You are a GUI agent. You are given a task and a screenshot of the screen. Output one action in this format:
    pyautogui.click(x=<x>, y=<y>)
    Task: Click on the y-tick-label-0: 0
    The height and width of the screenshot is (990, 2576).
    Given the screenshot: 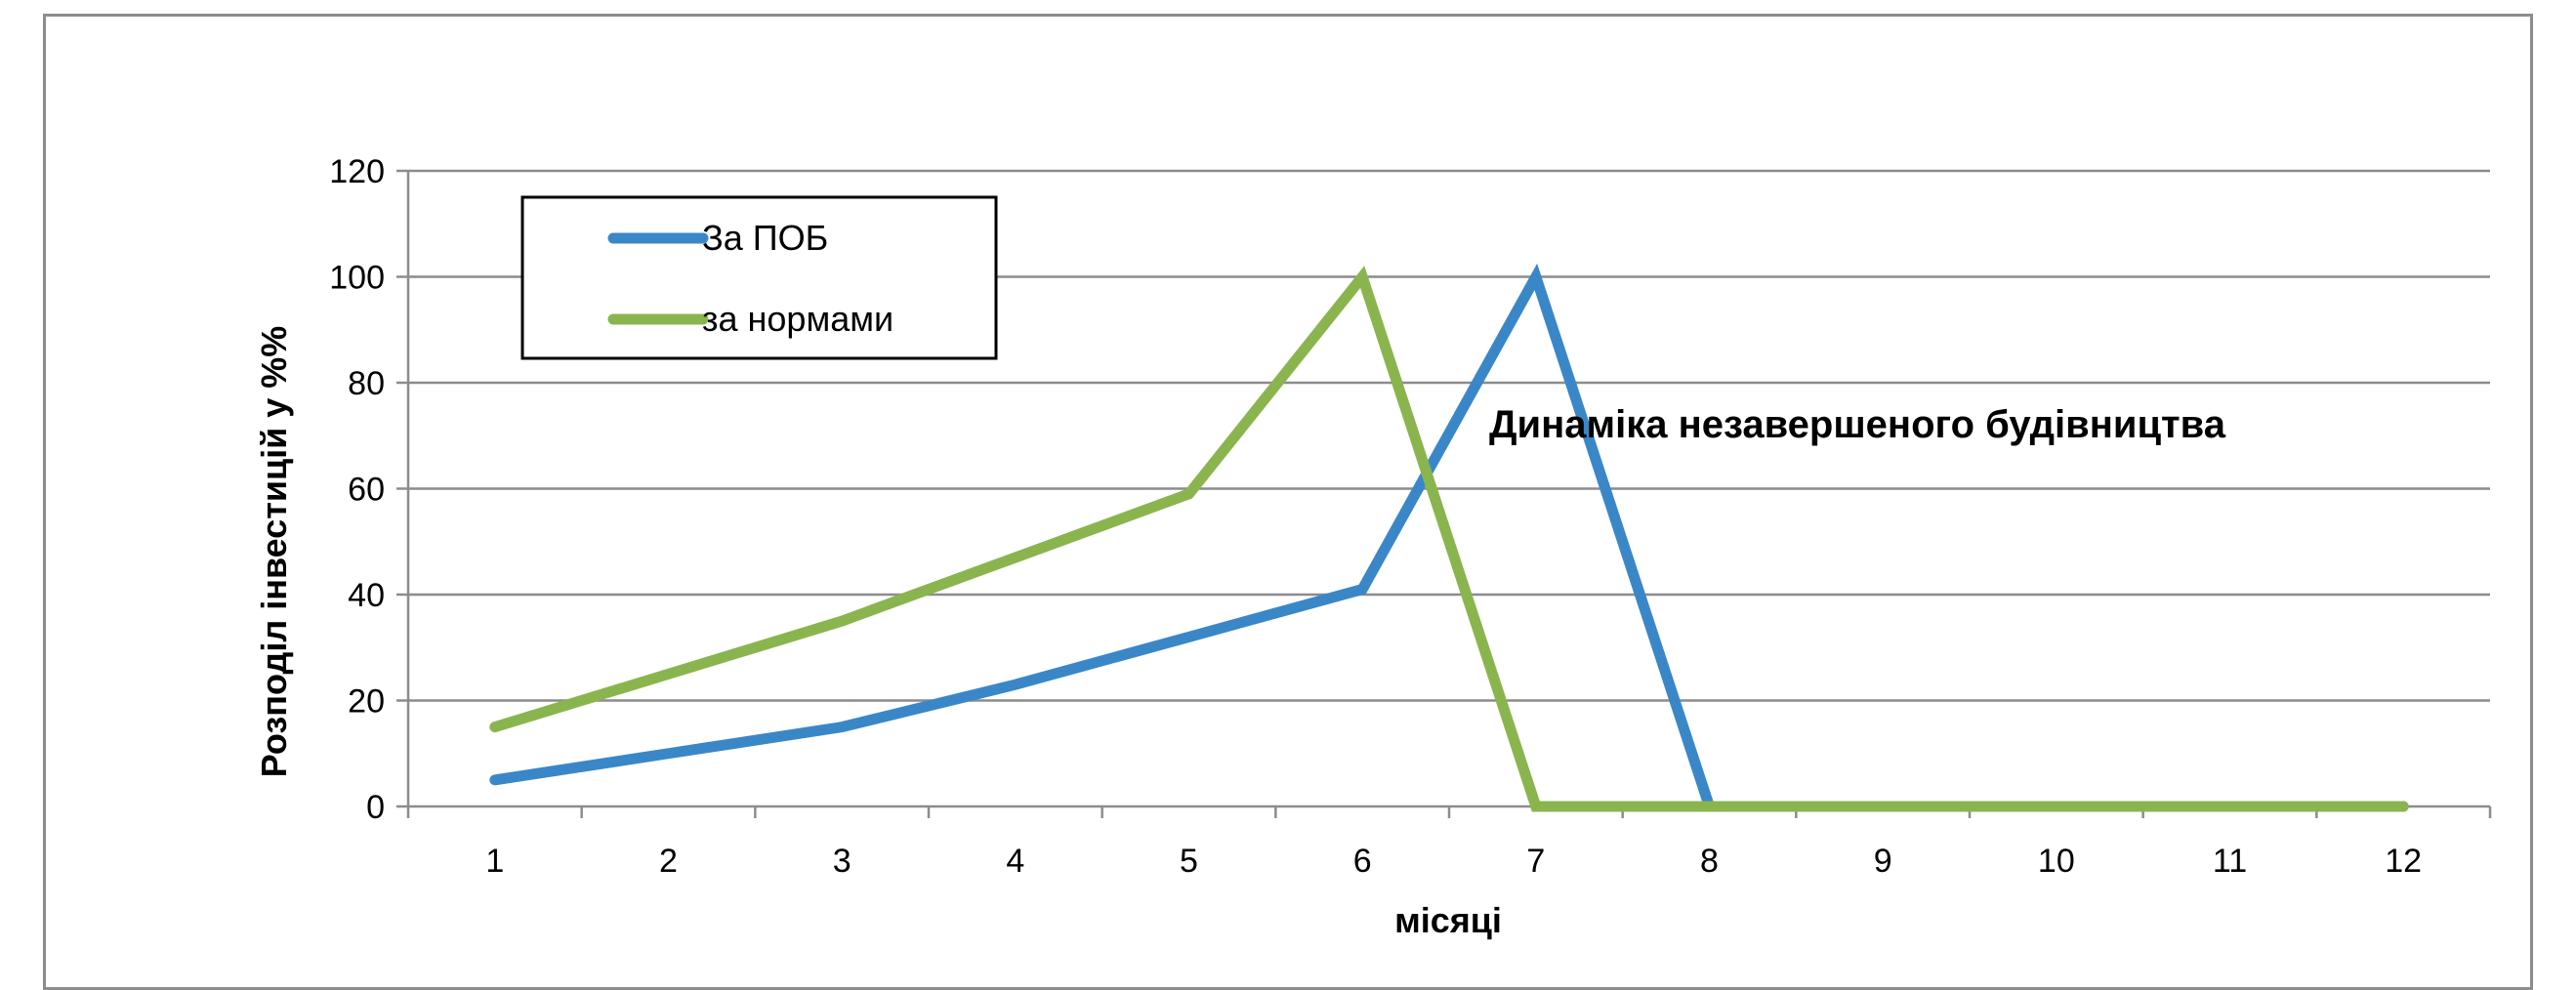 What is the action you would take?
    pyautogui.click(x=376, y=807)
    